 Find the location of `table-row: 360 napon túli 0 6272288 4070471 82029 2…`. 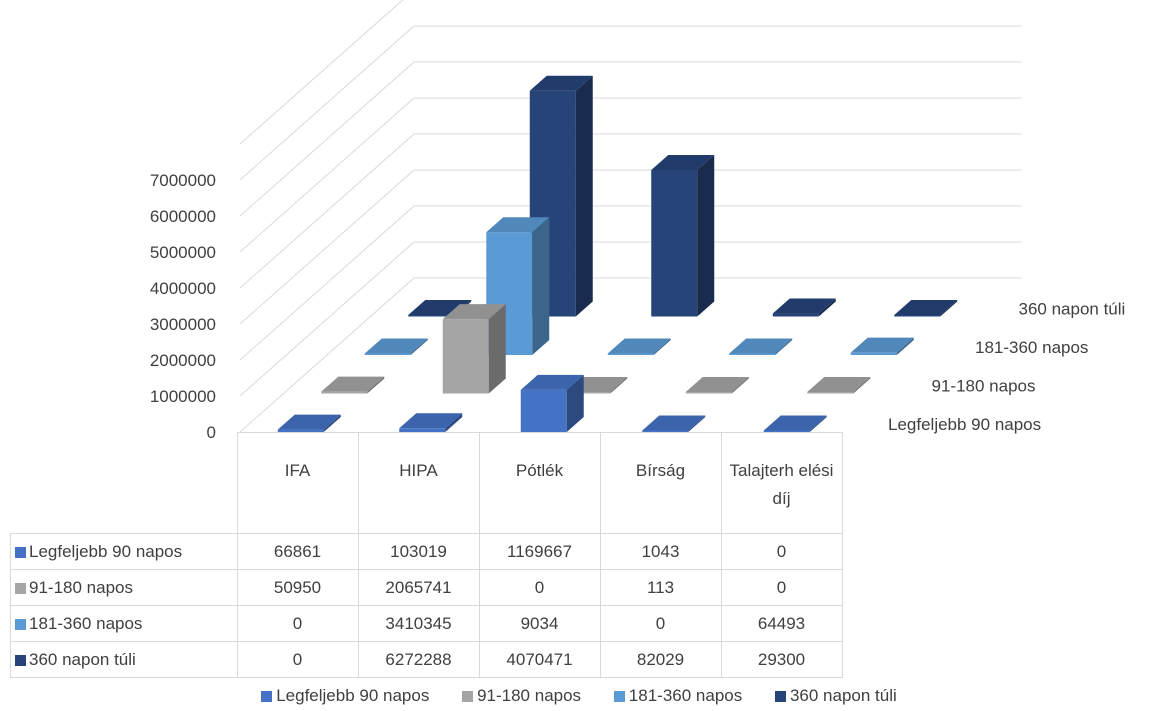

table-row: 360 napon túli 0 6272288 4070471 82029 2… is located at coordinates (426, 659).